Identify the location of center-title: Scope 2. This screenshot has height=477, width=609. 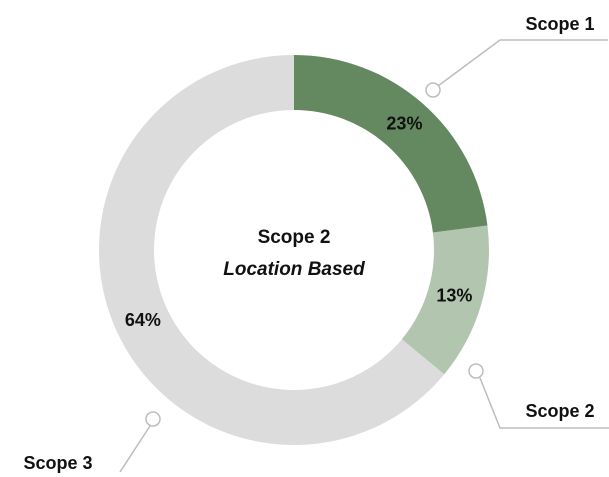
(294, 237).